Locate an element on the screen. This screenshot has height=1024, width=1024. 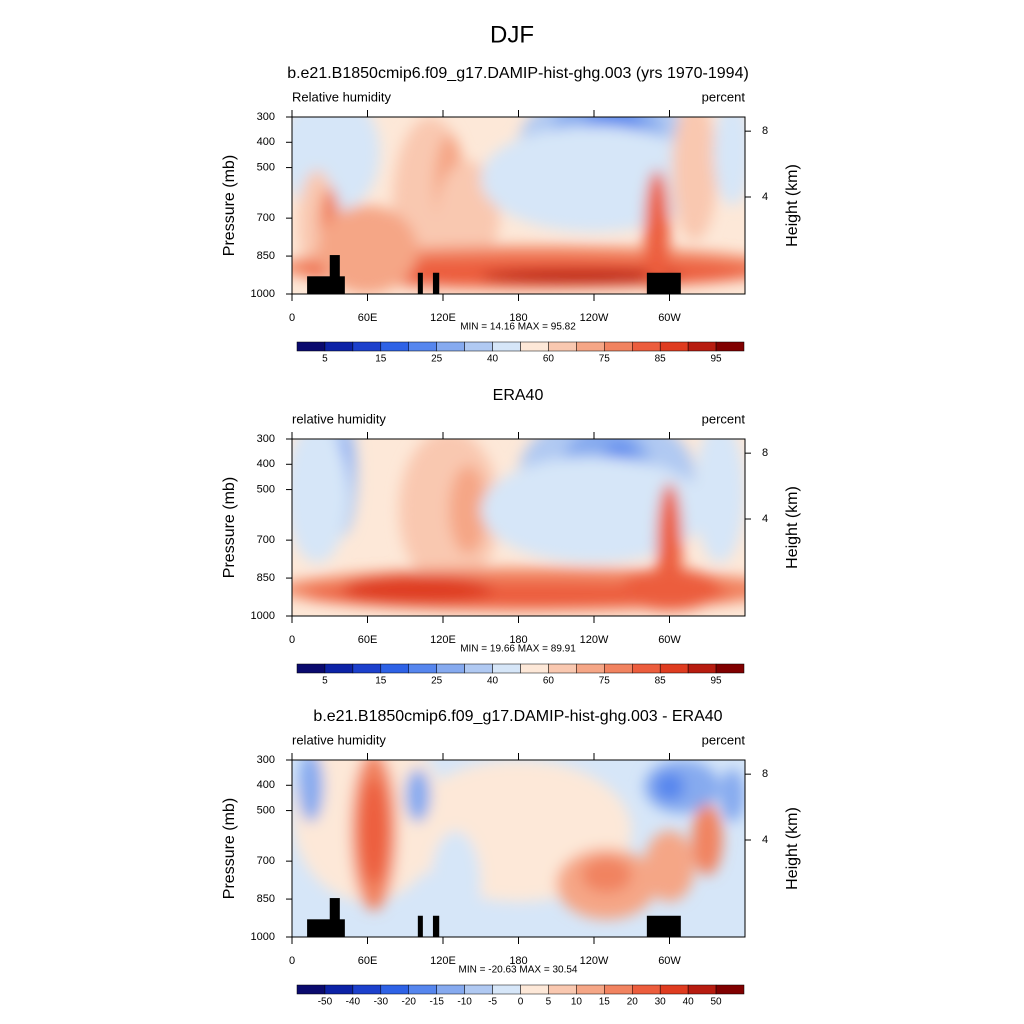
x-tick-label: 0 is located at coordinates (292, 961).